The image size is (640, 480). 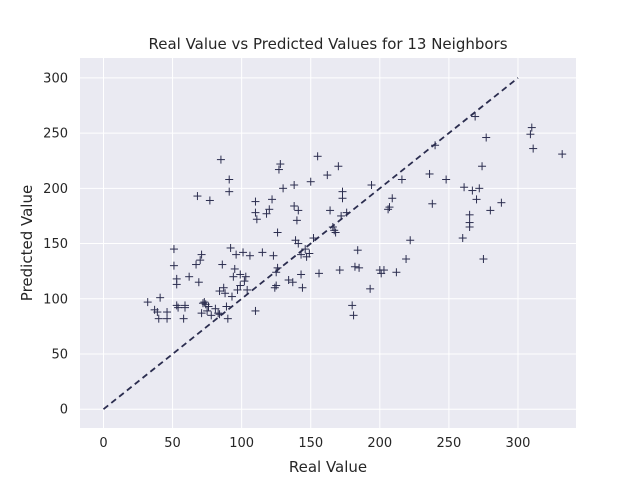 I want to click on x-tick-label: 50, so click(x=172, y=443).